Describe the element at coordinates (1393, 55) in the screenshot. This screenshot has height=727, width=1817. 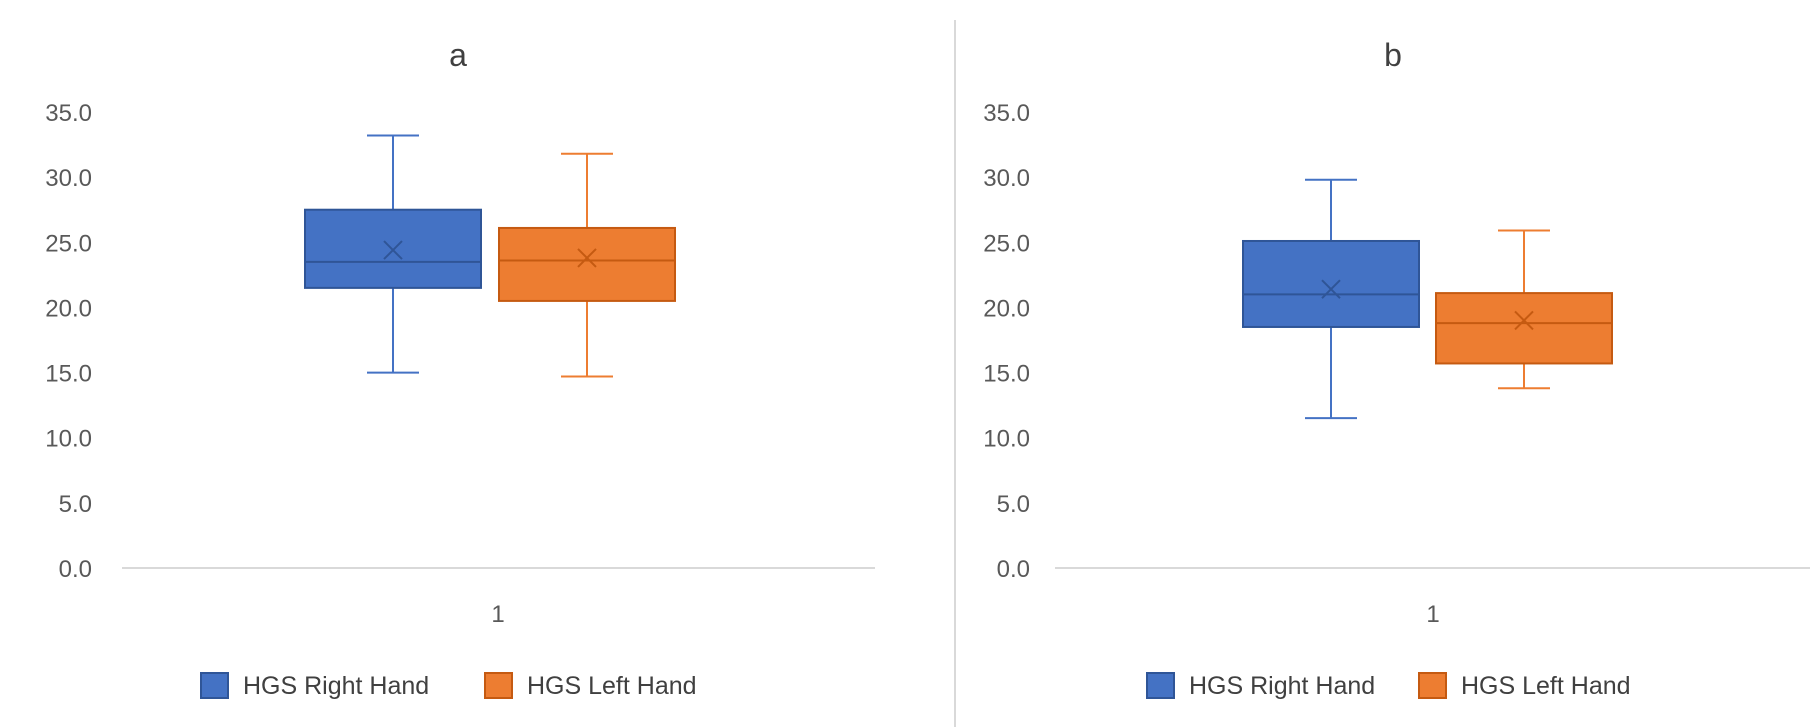
I see `chart-title: b` at that location.